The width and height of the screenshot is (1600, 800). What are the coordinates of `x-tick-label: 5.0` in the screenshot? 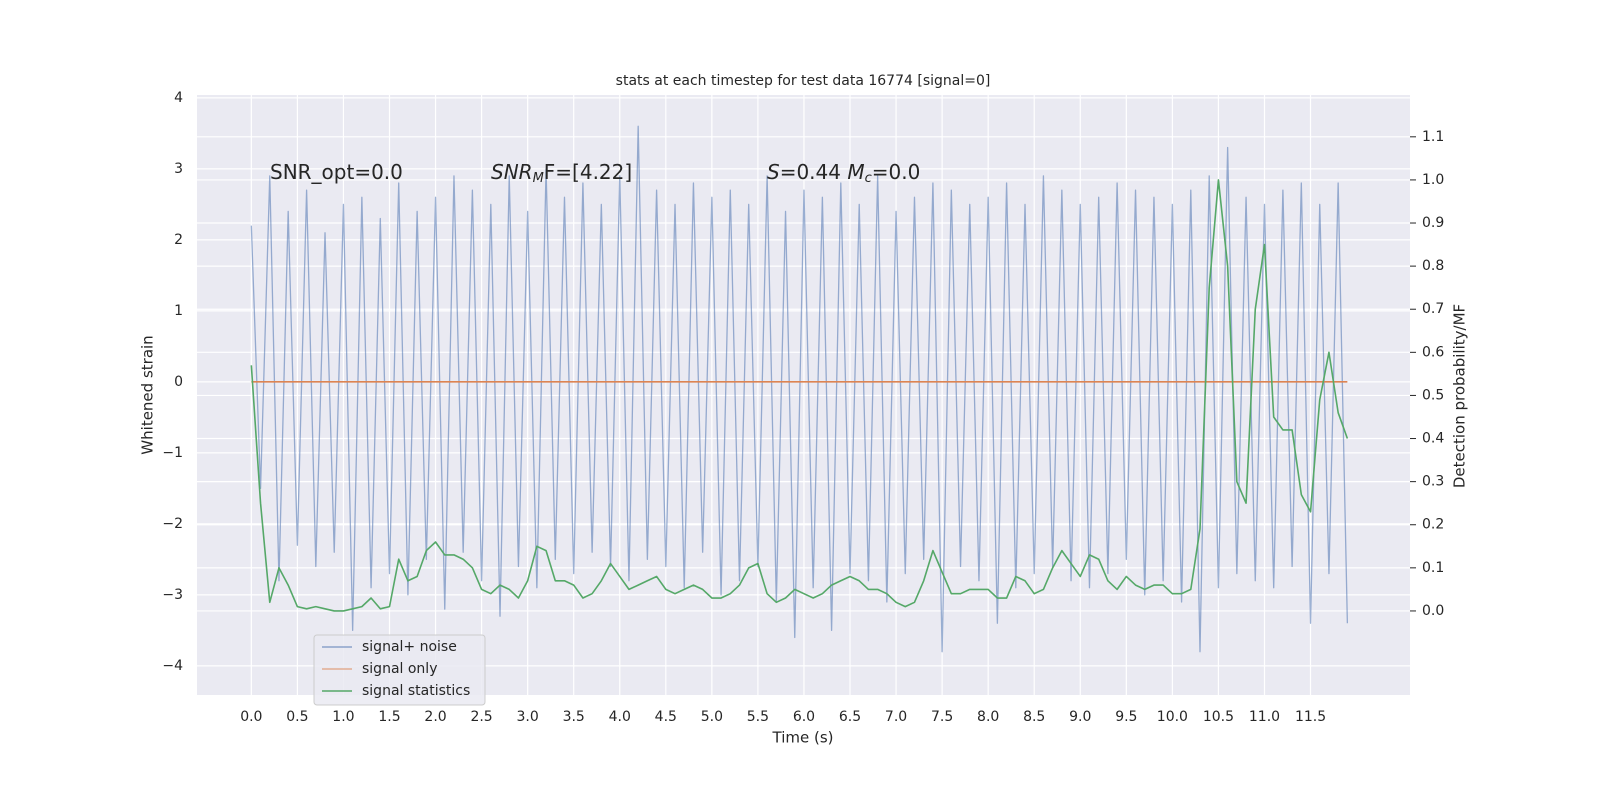 It's located at (712, 717).